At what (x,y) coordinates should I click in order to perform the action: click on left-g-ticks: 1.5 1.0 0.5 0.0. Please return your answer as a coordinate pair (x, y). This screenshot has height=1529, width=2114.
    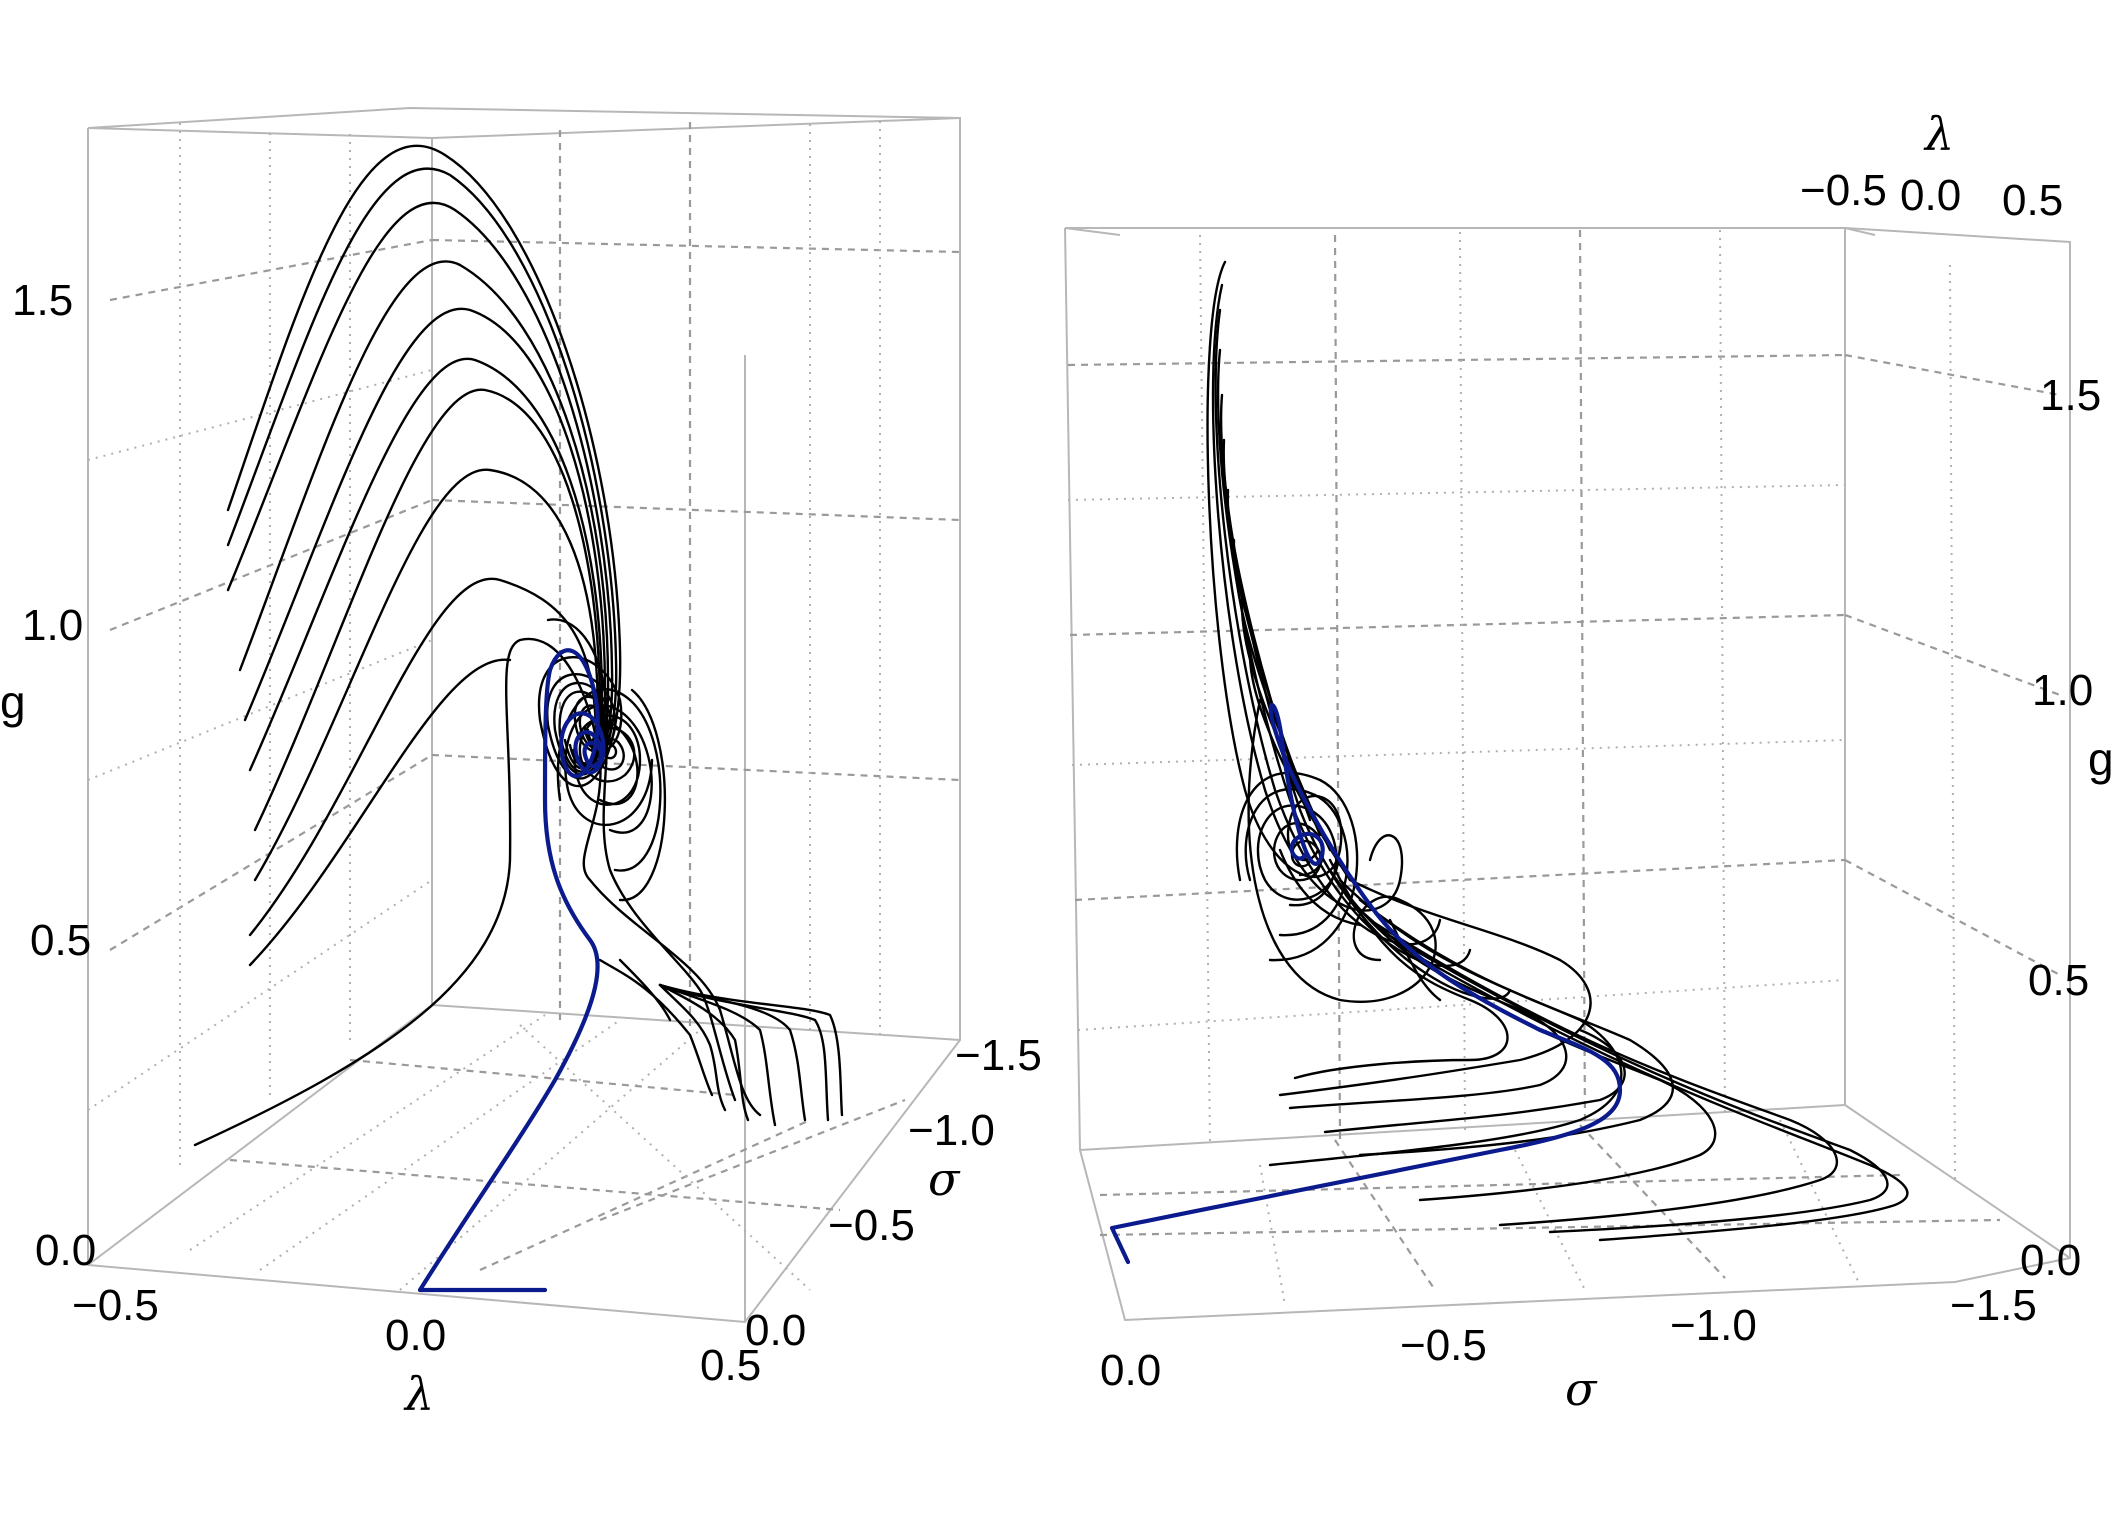
    Looking at the image, I should click on (54, 775).